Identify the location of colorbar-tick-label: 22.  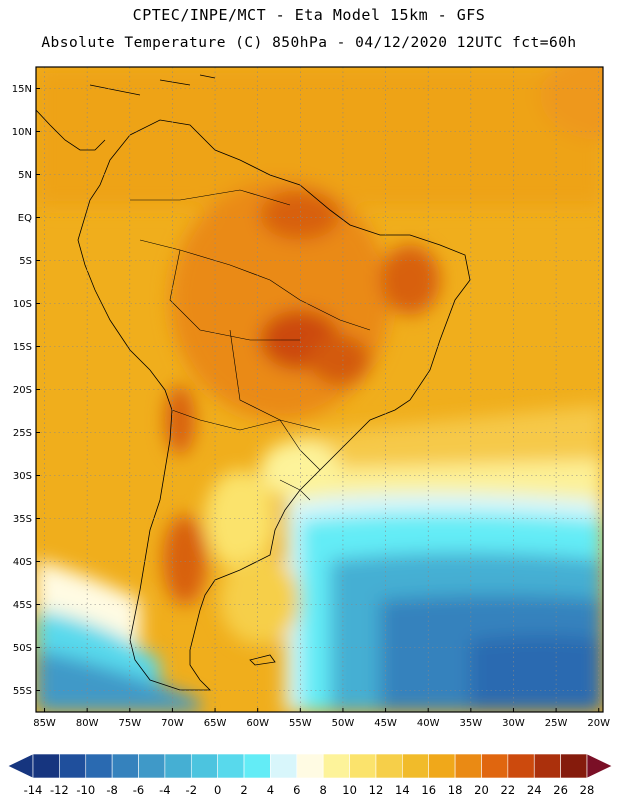
(508, 790).